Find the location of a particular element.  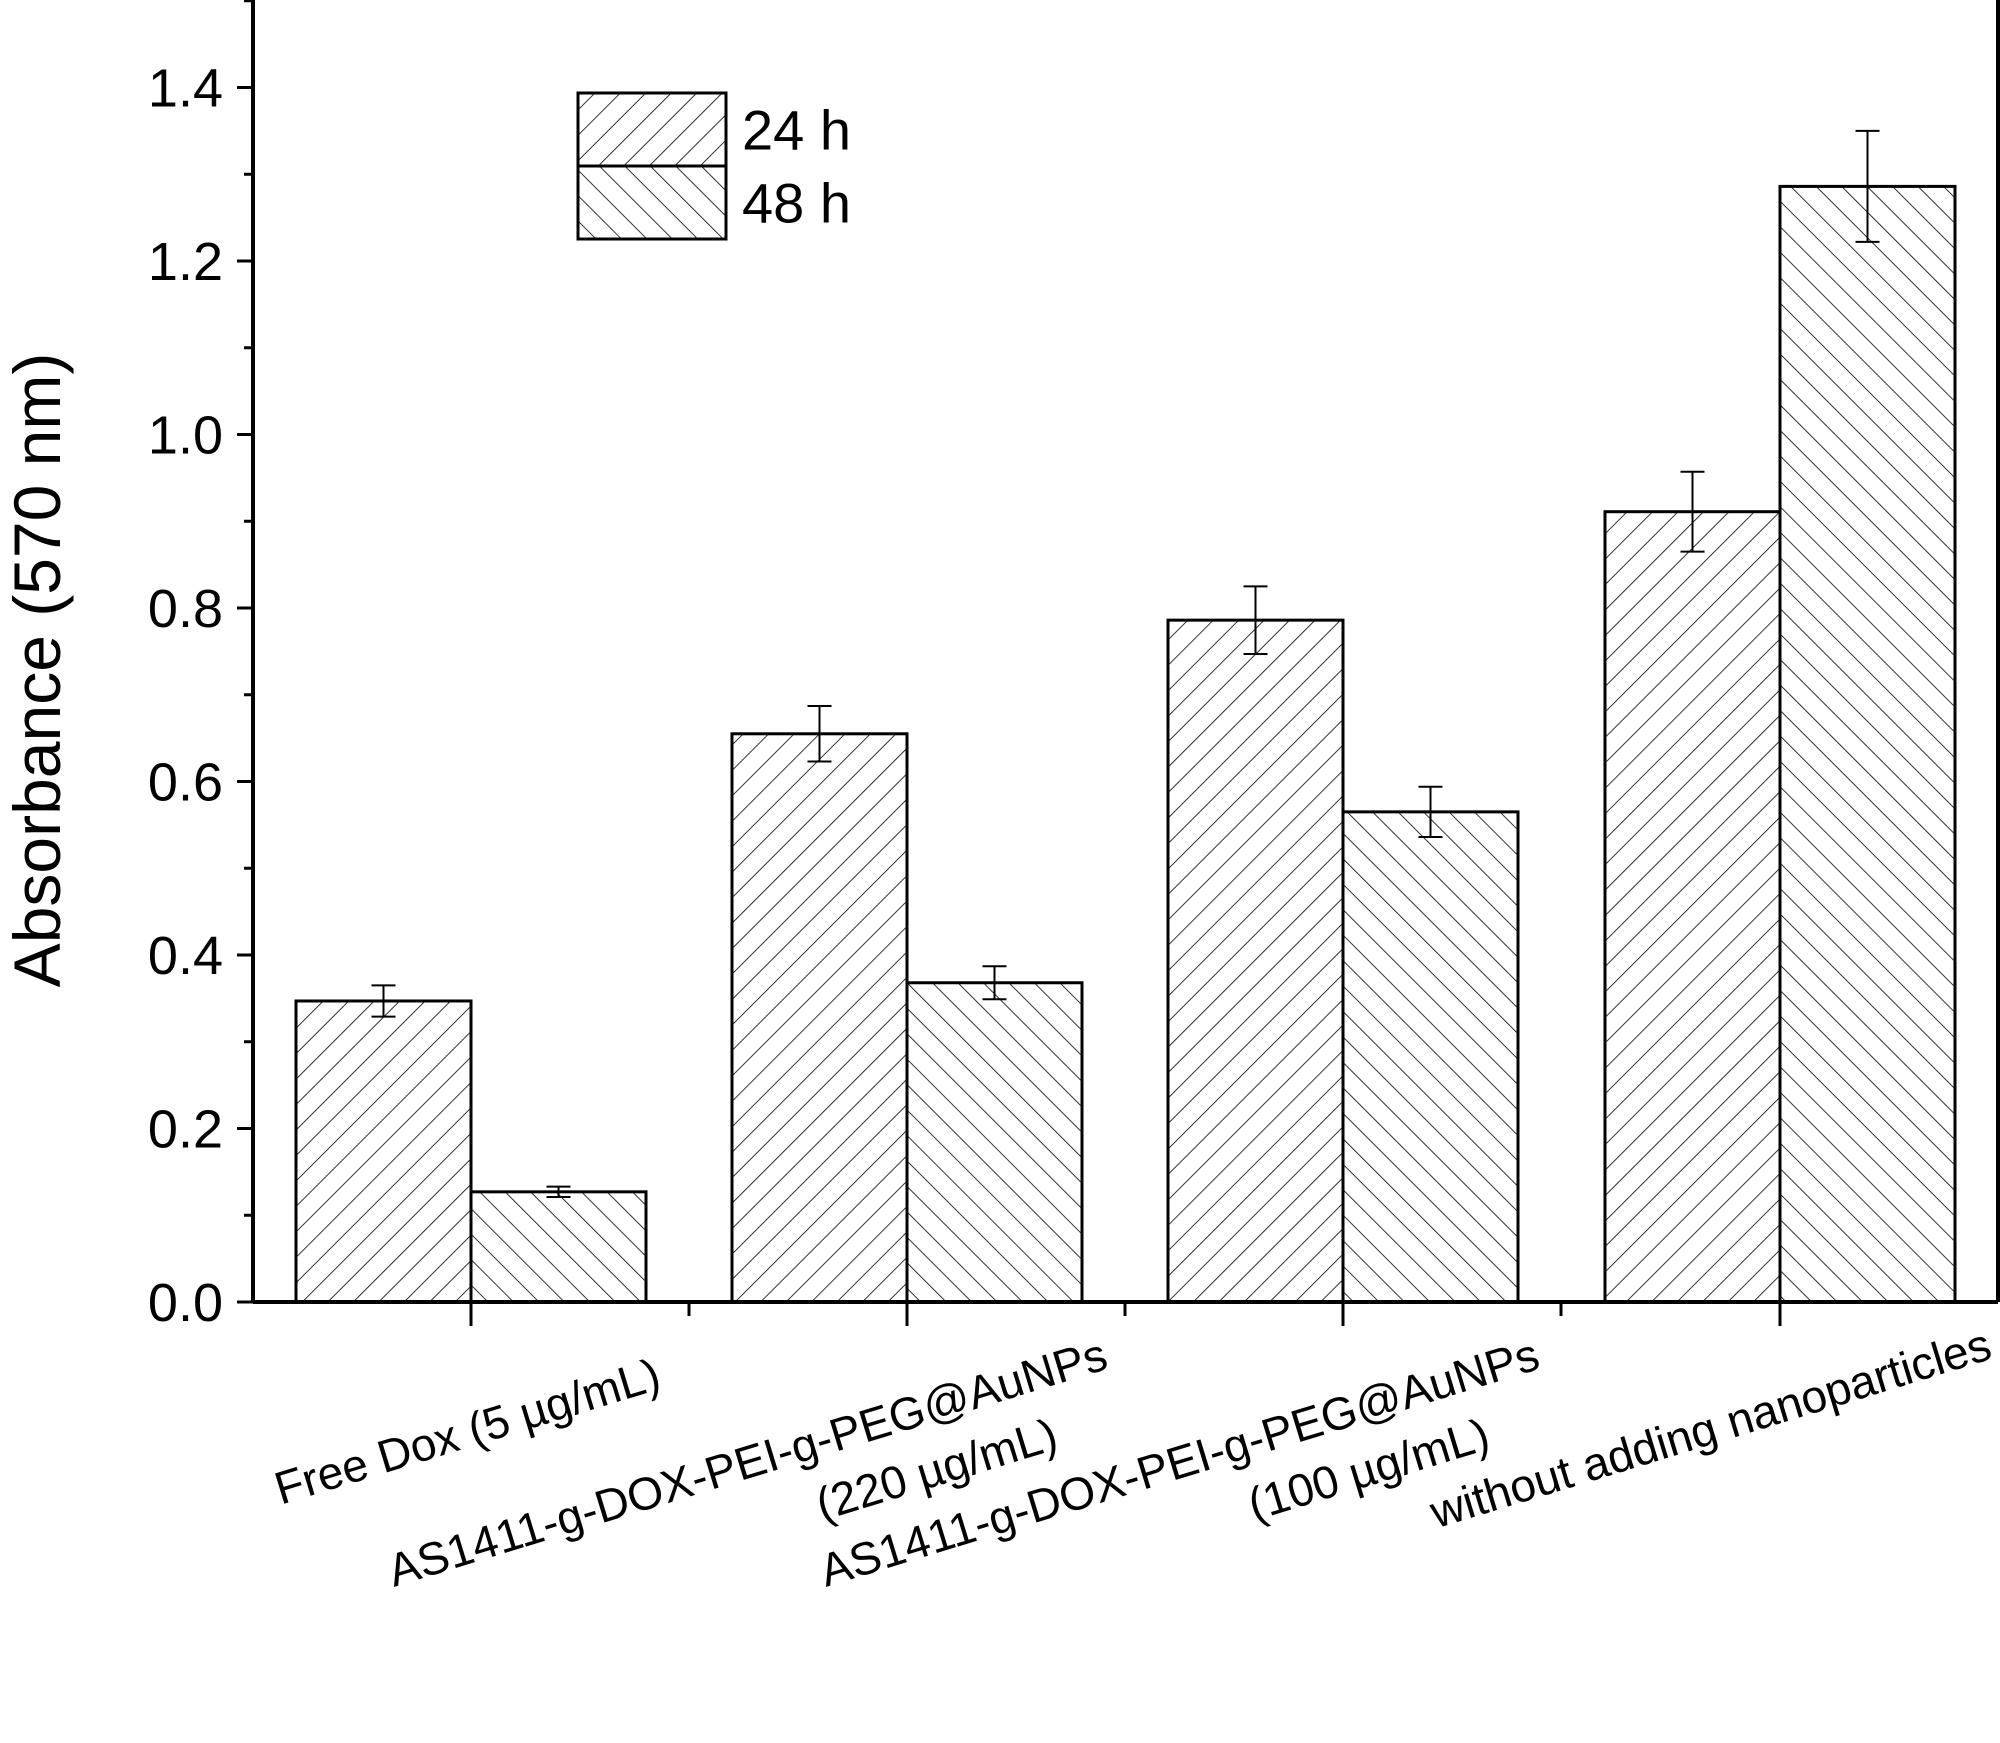

y-tick-label: 1.4 is located at coordinates (185, 89).